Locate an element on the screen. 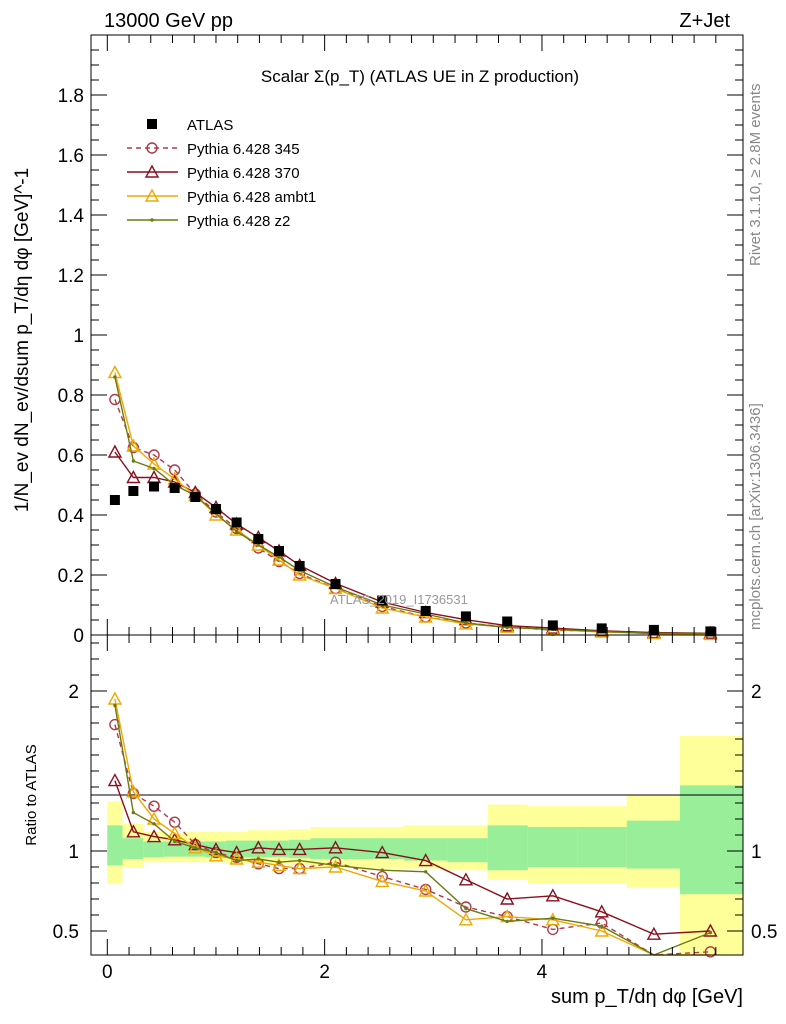 Image resolution: width=786 pixels, height=1024 pixels. y-tick-label: 0.4 is located at coordinates (71, 516).